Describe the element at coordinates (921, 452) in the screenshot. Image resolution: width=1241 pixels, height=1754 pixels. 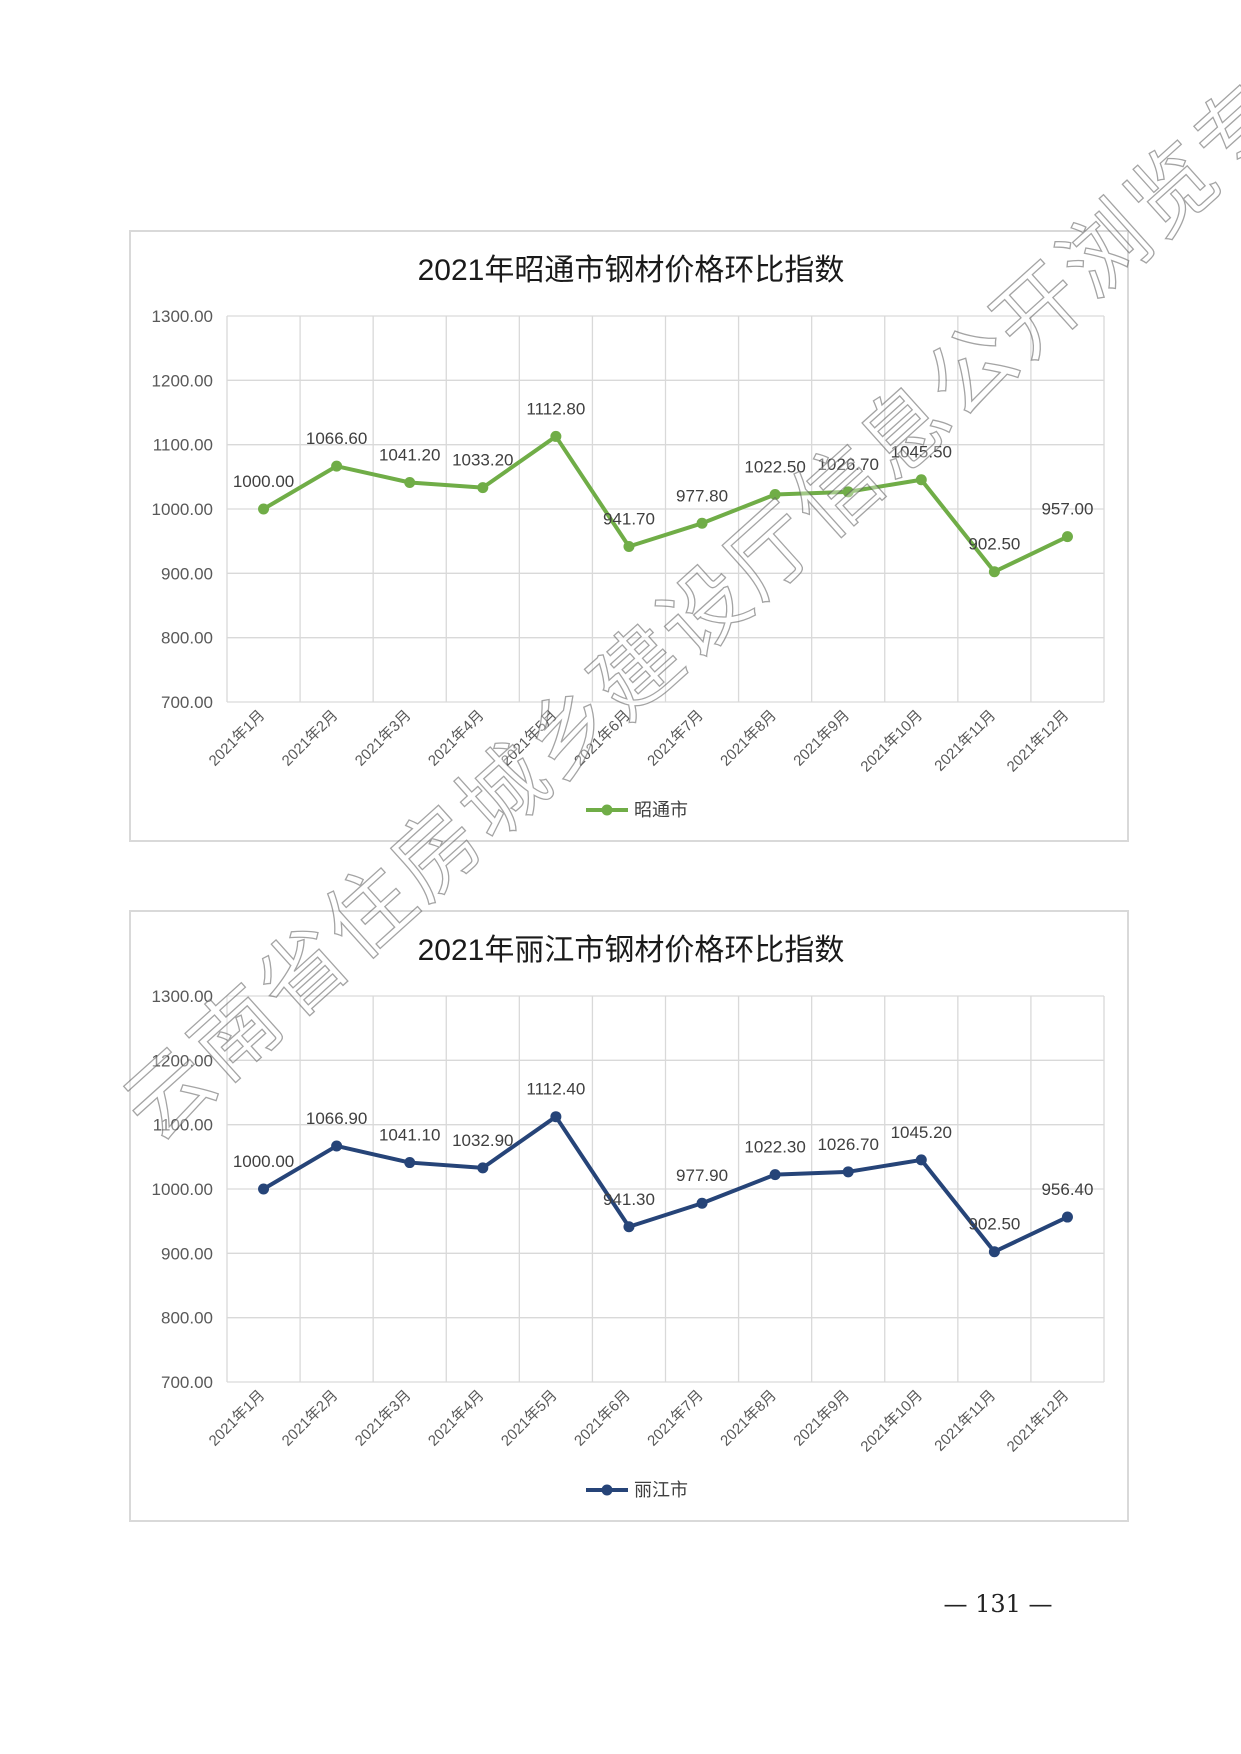
I see `data-label: 1045.50` at that location.